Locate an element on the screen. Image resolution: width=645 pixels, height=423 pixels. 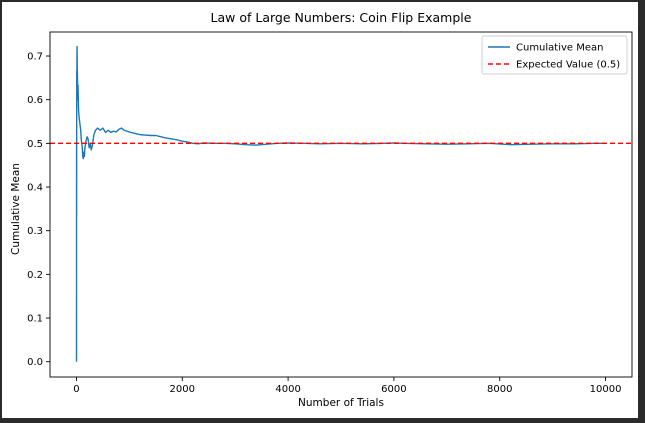
y-tick-label: 0.1 is located at coordinates (35, 319).